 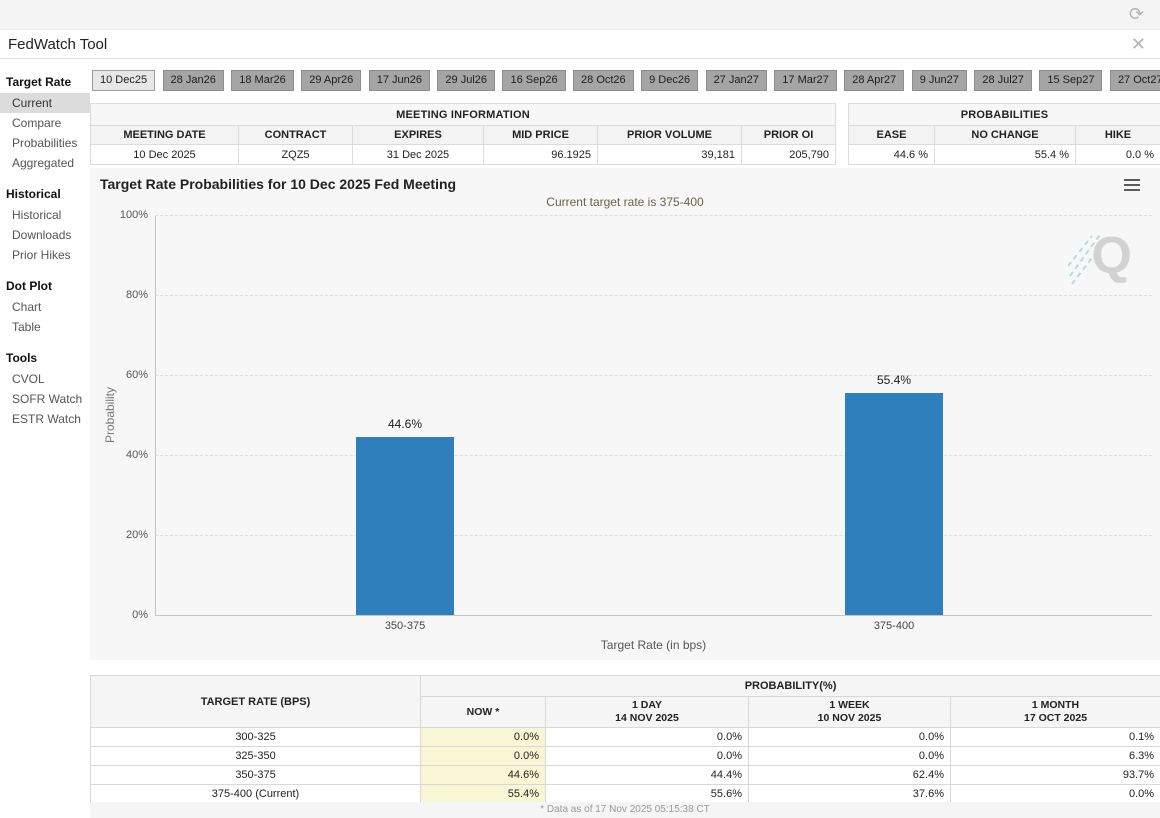 What do you see at coordinates (625, 810) in the screenshot?
I see `data-as-of-footnote: * Data as of 17 Nov 2025 05:15:38 CT` at bounding box center [625, 810].